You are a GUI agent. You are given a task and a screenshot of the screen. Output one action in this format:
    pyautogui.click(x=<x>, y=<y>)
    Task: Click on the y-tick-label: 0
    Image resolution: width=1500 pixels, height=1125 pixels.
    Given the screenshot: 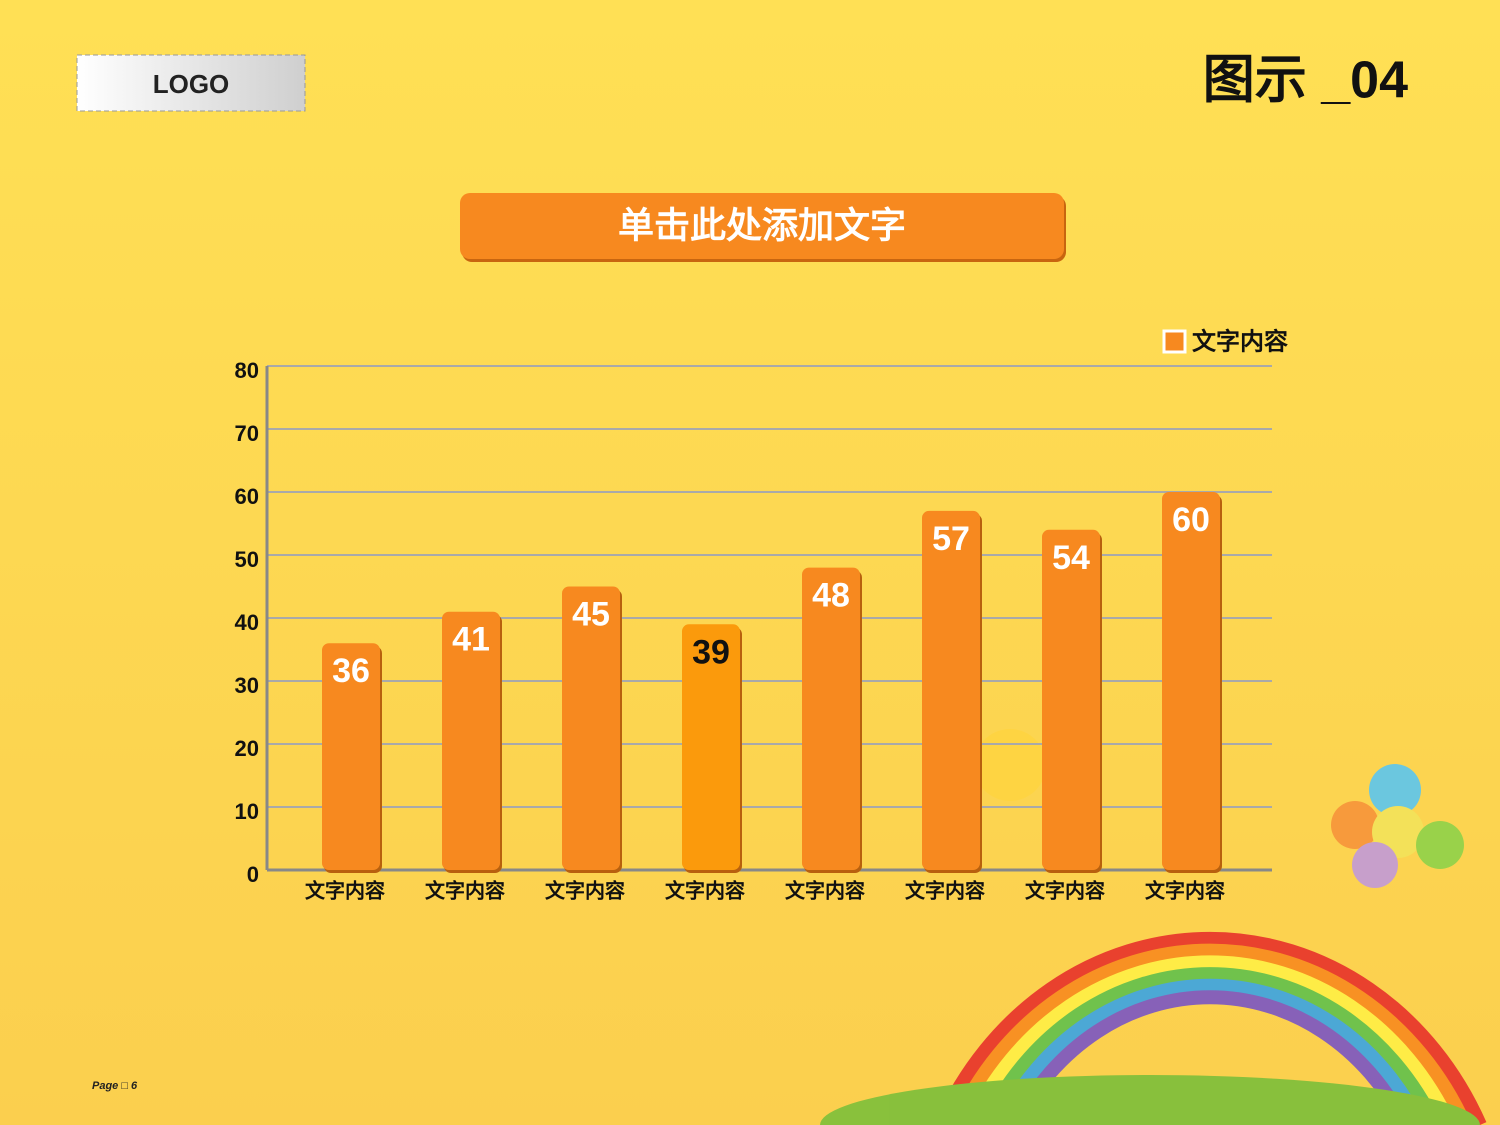 What is the action you would take?
    pyautogui.click(x=253, y=874)
    